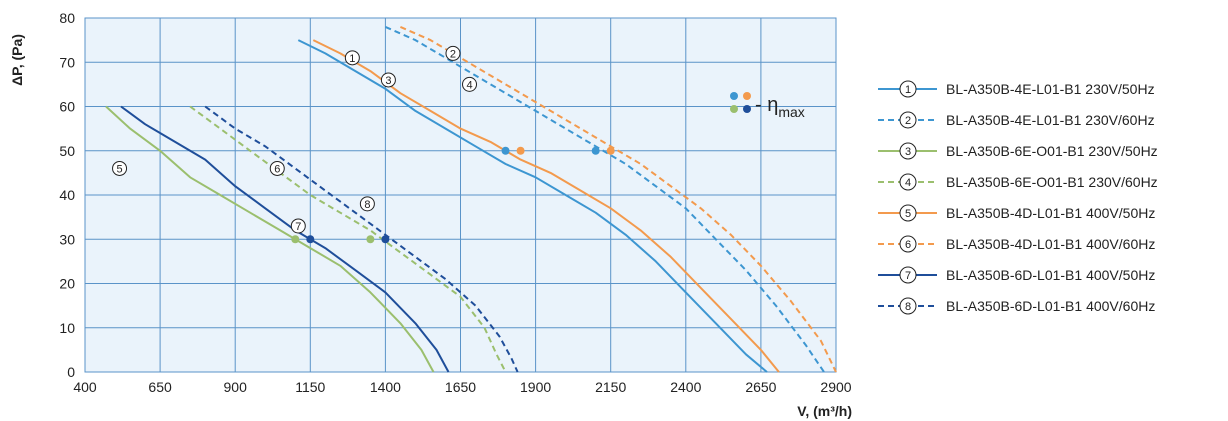 Image resolution: width=1228 pixels, height=421 pixels. What do you see at coordinates (295, 139) in the screenshot?
I see `curve-number-labels: 1 2 3 4 5 6 7 8` at bounding box center [295, 139].